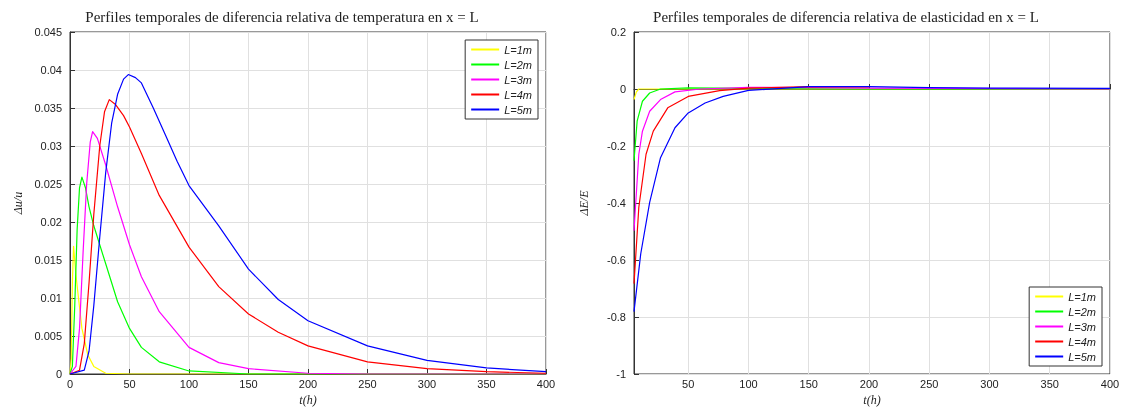  I want to click on y-tick-label: 0.025, so click(48, 184).